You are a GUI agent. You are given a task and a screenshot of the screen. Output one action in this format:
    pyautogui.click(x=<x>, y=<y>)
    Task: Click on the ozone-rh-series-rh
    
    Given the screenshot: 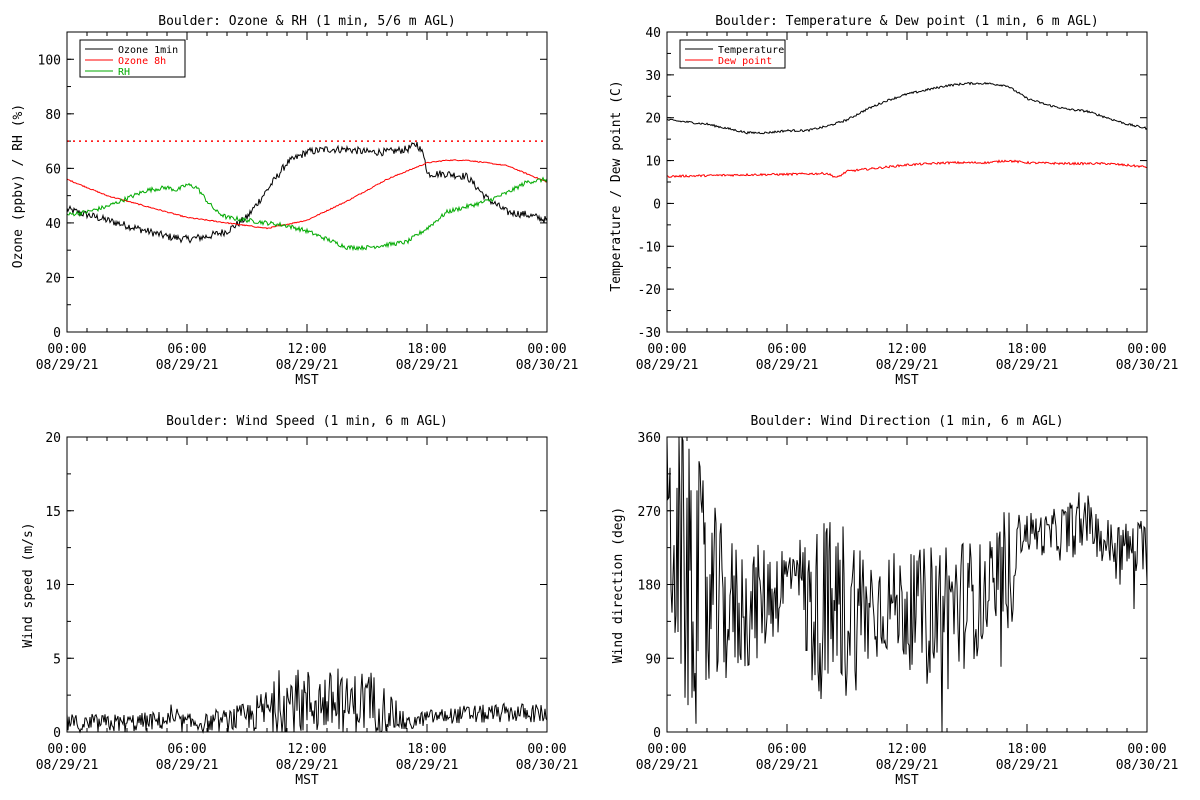 What is the action you would take?
    pyautogui.click(x=307, y=214)
    